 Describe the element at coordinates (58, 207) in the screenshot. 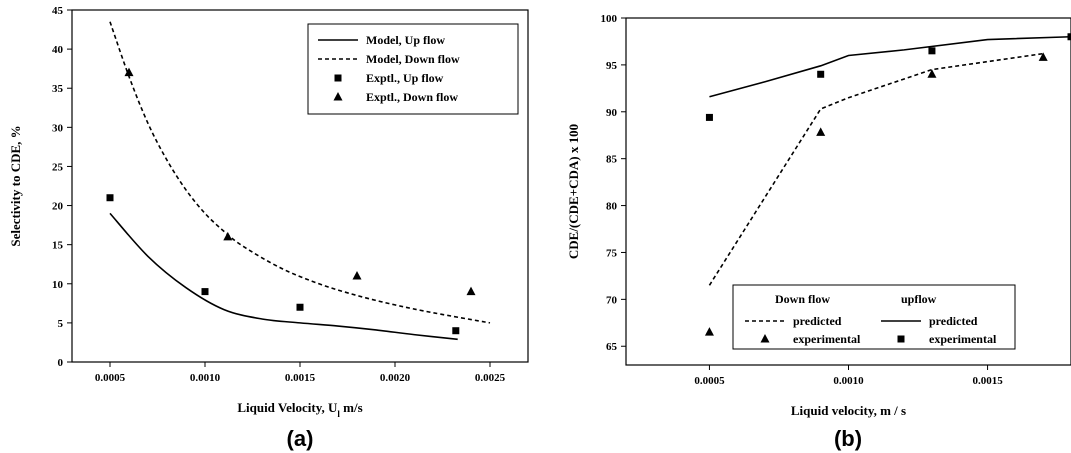

I see `y-tick-label: 20` at that location.